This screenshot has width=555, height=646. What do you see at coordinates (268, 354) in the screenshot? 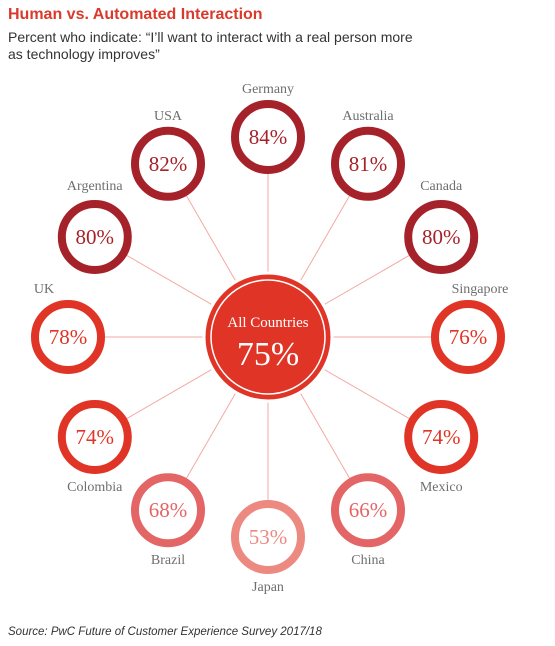
I see `center-value: 75%` at bounding box center [268, 354].